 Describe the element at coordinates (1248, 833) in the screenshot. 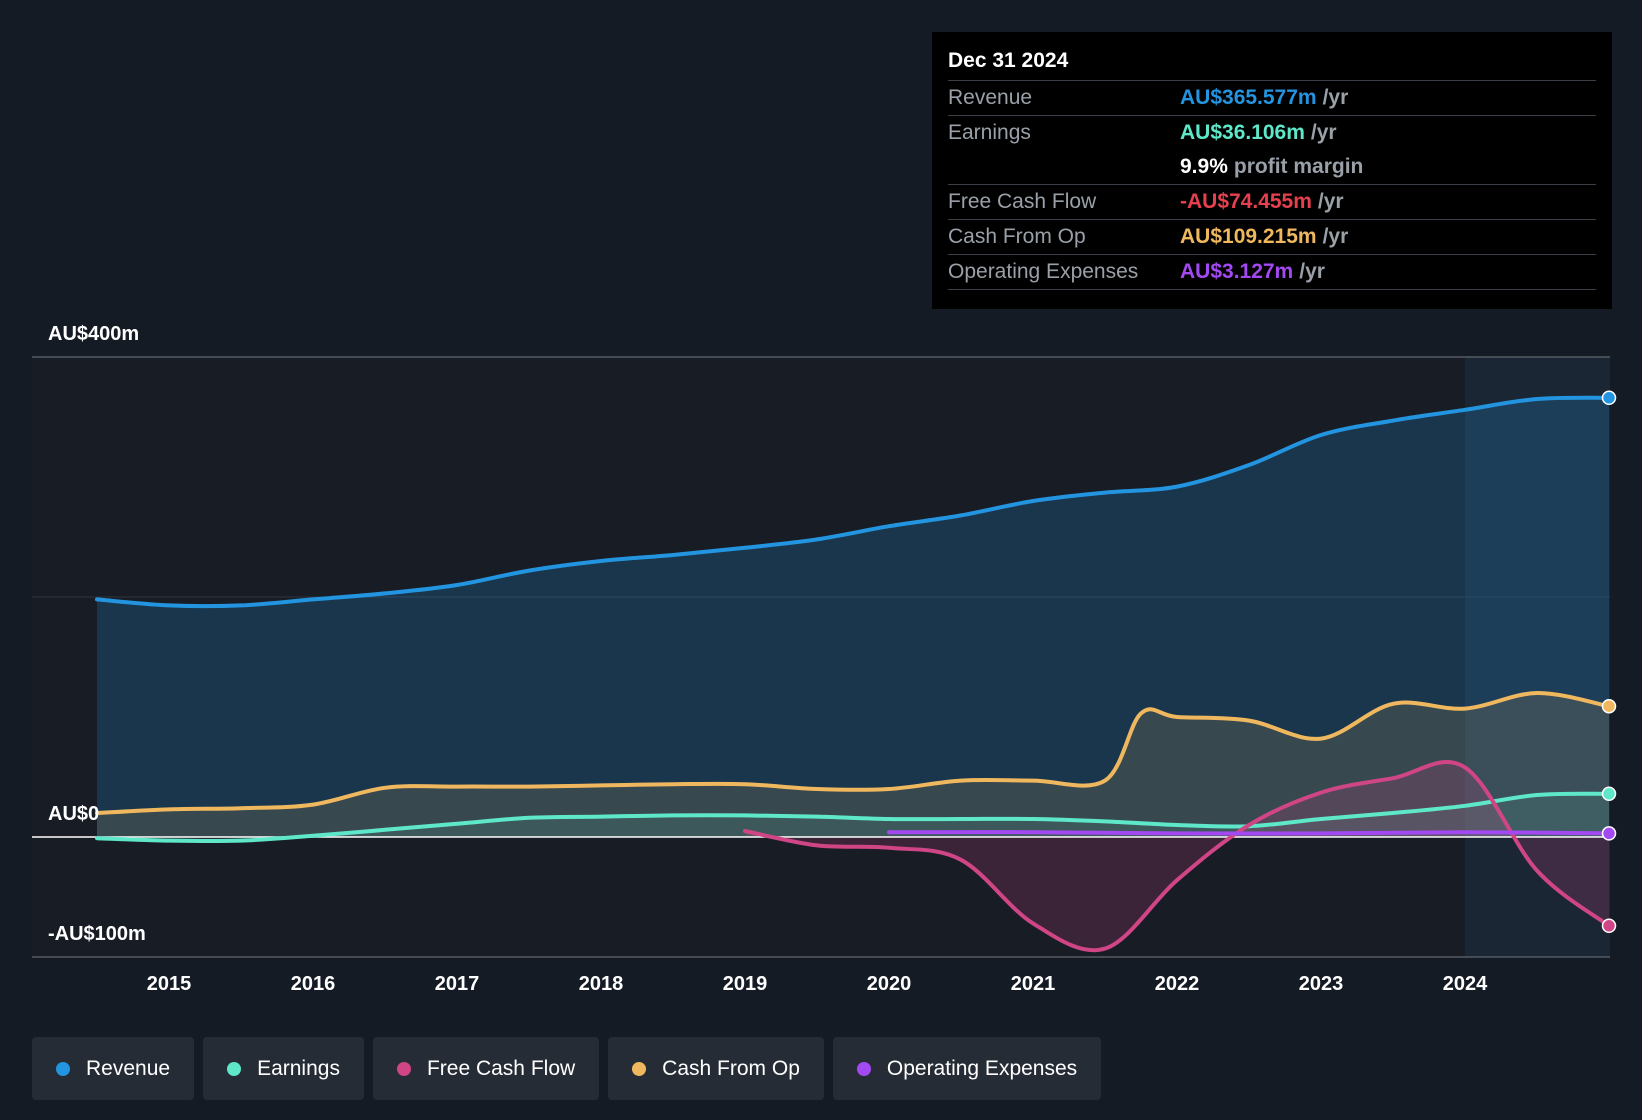

I see `line-operating-expenses` at that location.